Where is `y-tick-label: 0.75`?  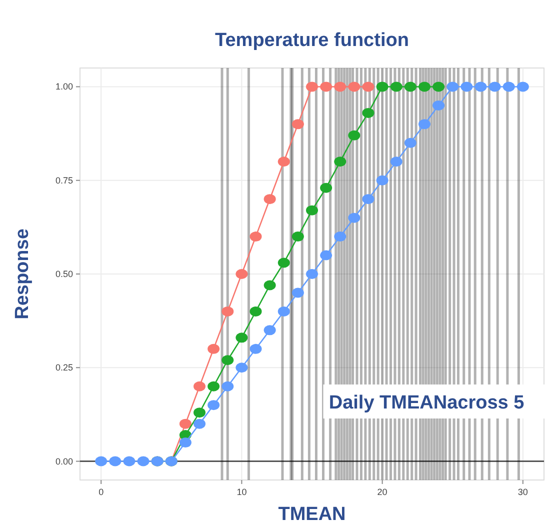
y-tick-label: 0.75 is located at coordinates (64, 180).